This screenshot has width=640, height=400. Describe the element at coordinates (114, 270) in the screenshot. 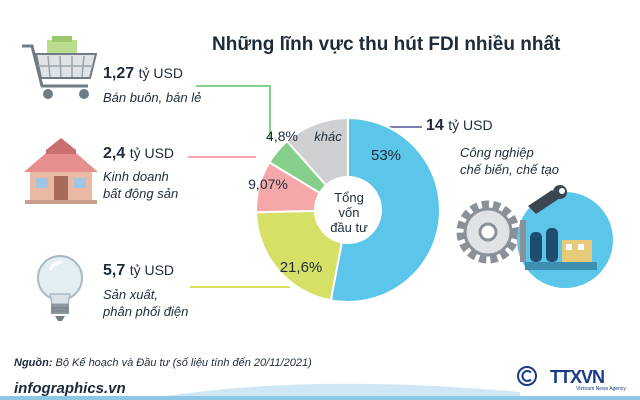

I see `amount-value-electricity: 5,7` at that location.